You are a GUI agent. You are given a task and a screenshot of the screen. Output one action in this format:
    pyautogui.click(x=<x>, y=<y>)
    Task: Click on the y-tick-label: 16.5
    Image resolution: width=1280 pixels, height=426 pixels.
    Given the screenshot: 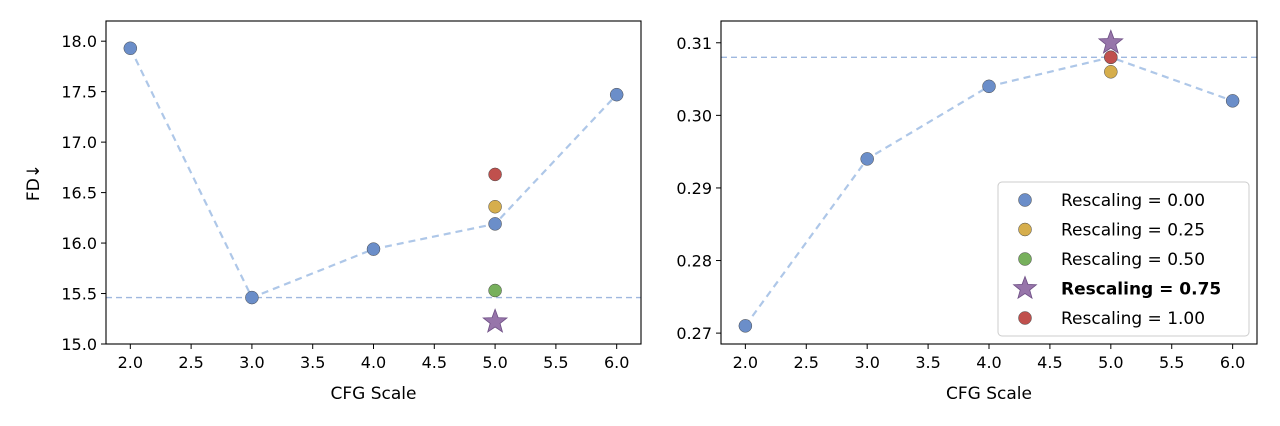 What is the action you would take?
    pyautogui.click(x=79, y=193)
    